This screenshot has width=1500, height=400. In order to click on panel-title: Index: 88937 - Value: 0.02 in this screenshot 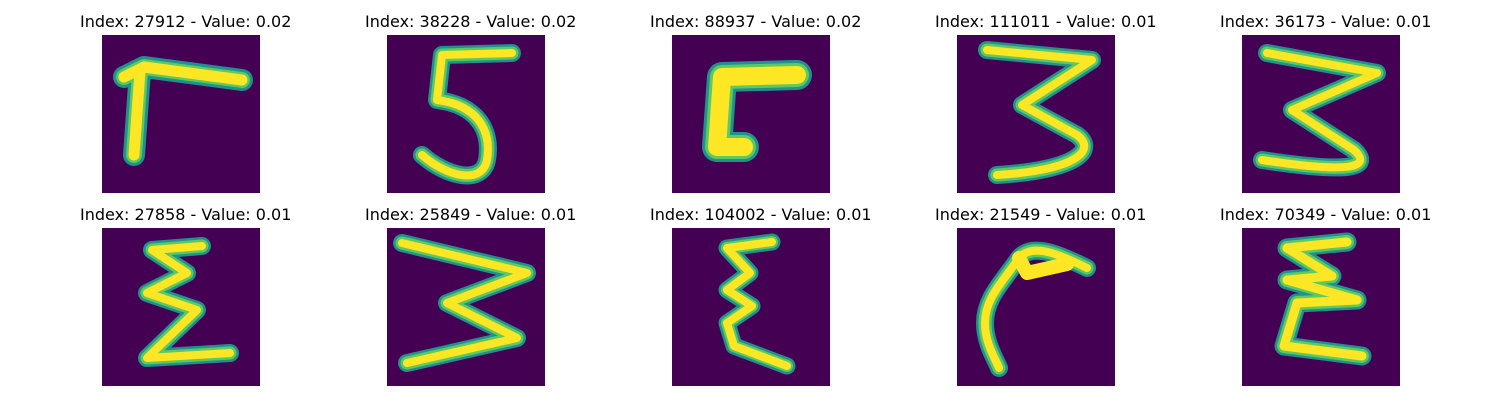, I will do `click(756, 21)`.